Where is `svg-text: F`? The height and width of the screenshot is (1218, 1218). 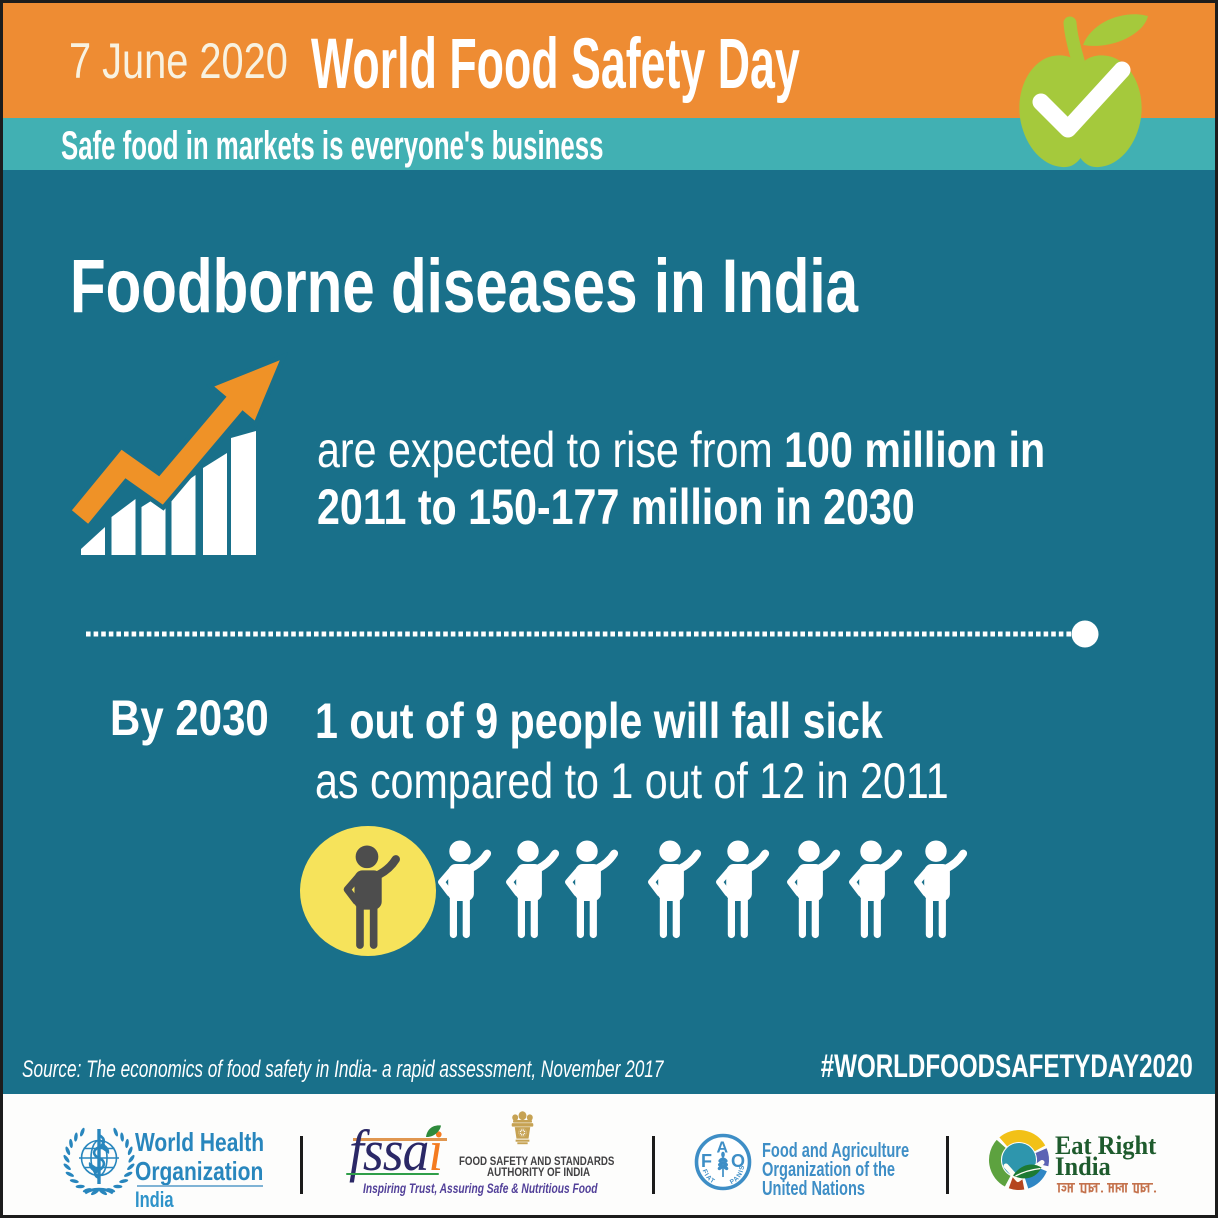
svg-text: F is located at coordinates (706, 1161).